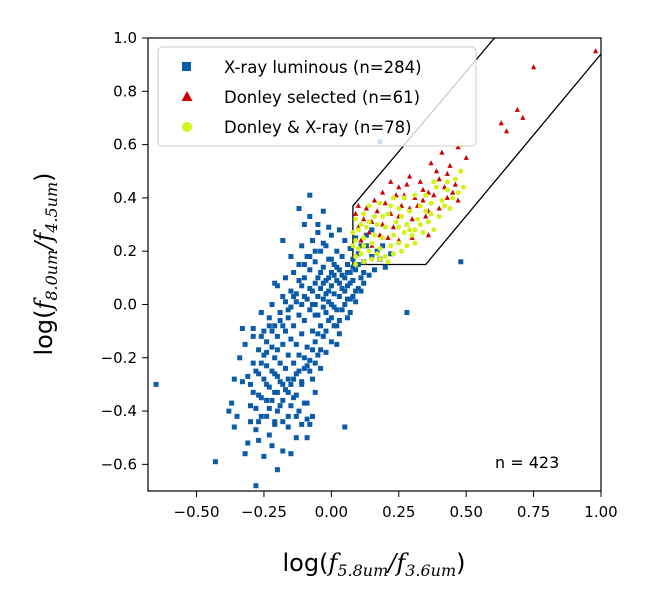 Image resolution: width=654 pixels, height=608 pixels. What do you see at coordinates (322, 97) in the screenshot?
I see `legend-label-donley: Donley selected (n=61)` at bounding box center [322, 97].